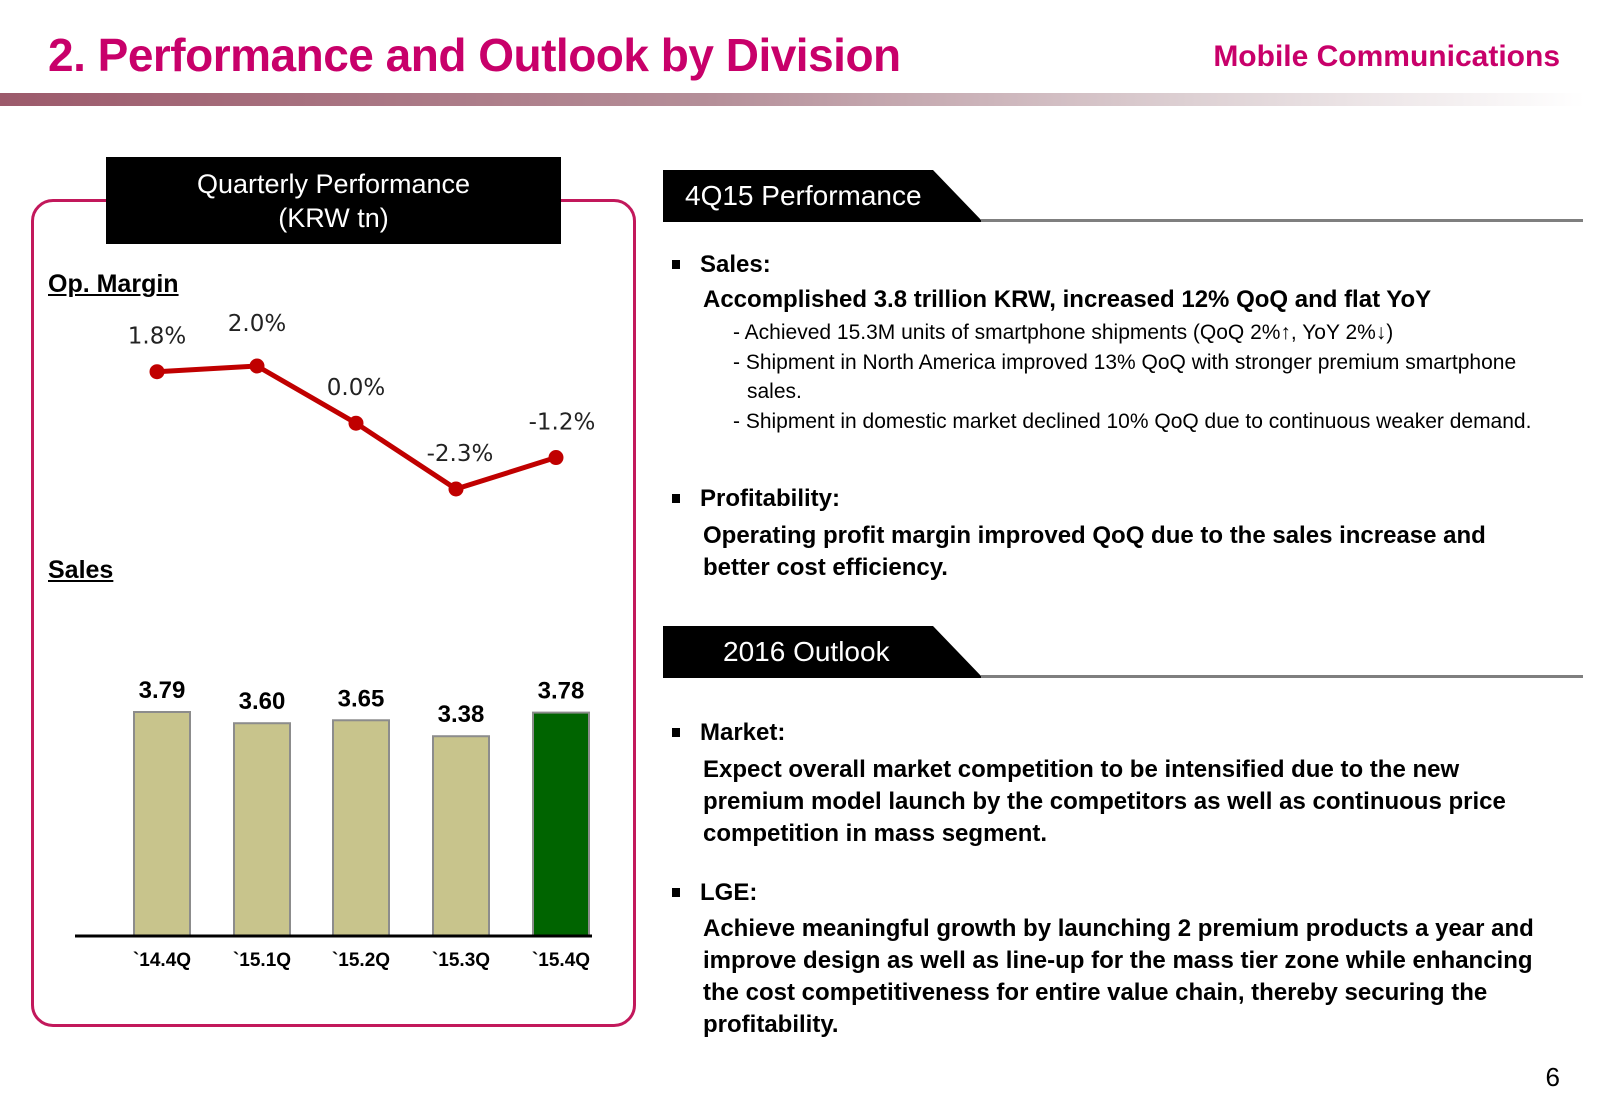  I want to click on outlook-tab-label: 2016 Outlook, so click(806, 651).